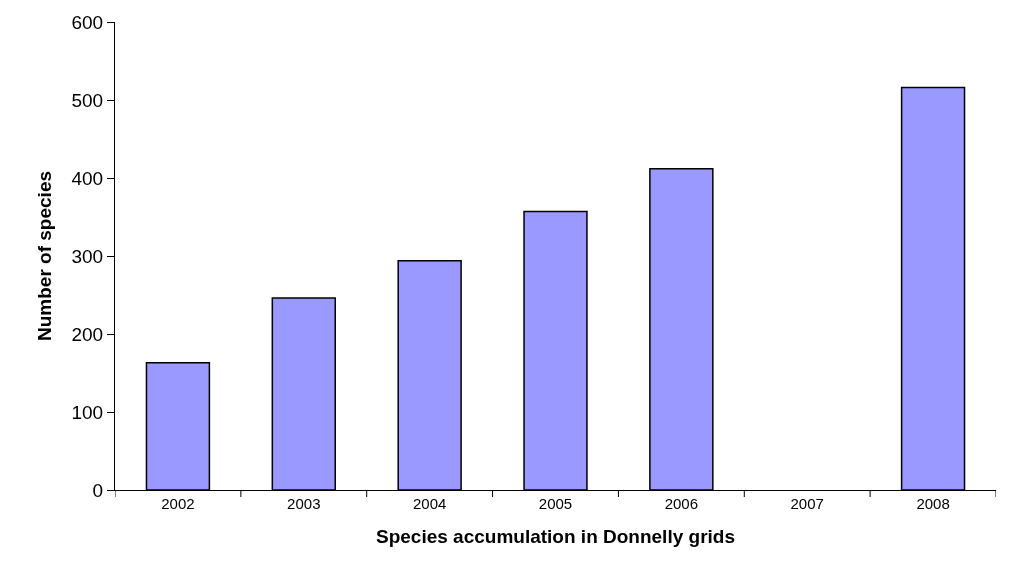 Image resolution: width=1018 pixels, height=575 pixels. What do you see at coordinates (429, 503) in the screenshot?
I see `x-tick-label: 2004` at bounding box center [429, 503].